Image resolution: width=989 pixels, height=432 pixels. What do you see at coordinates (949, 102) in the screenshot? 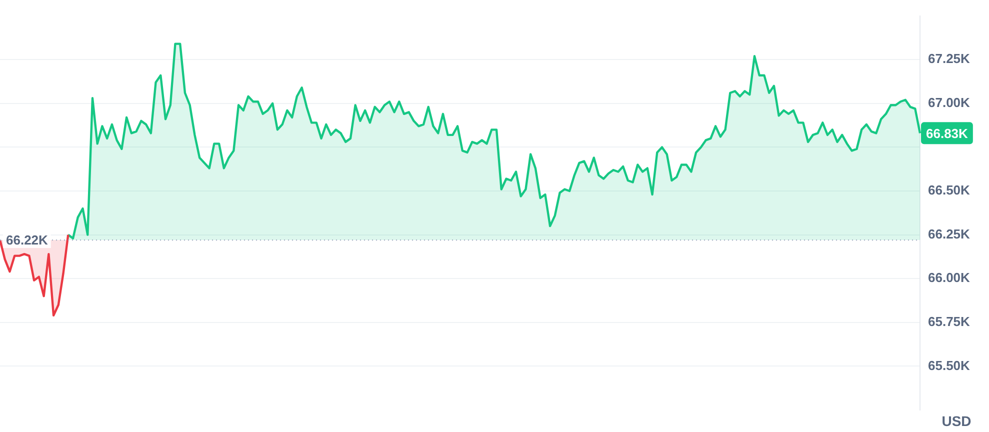
I see `y-tick-label: 67.00K` at bounding box center [949, 102].